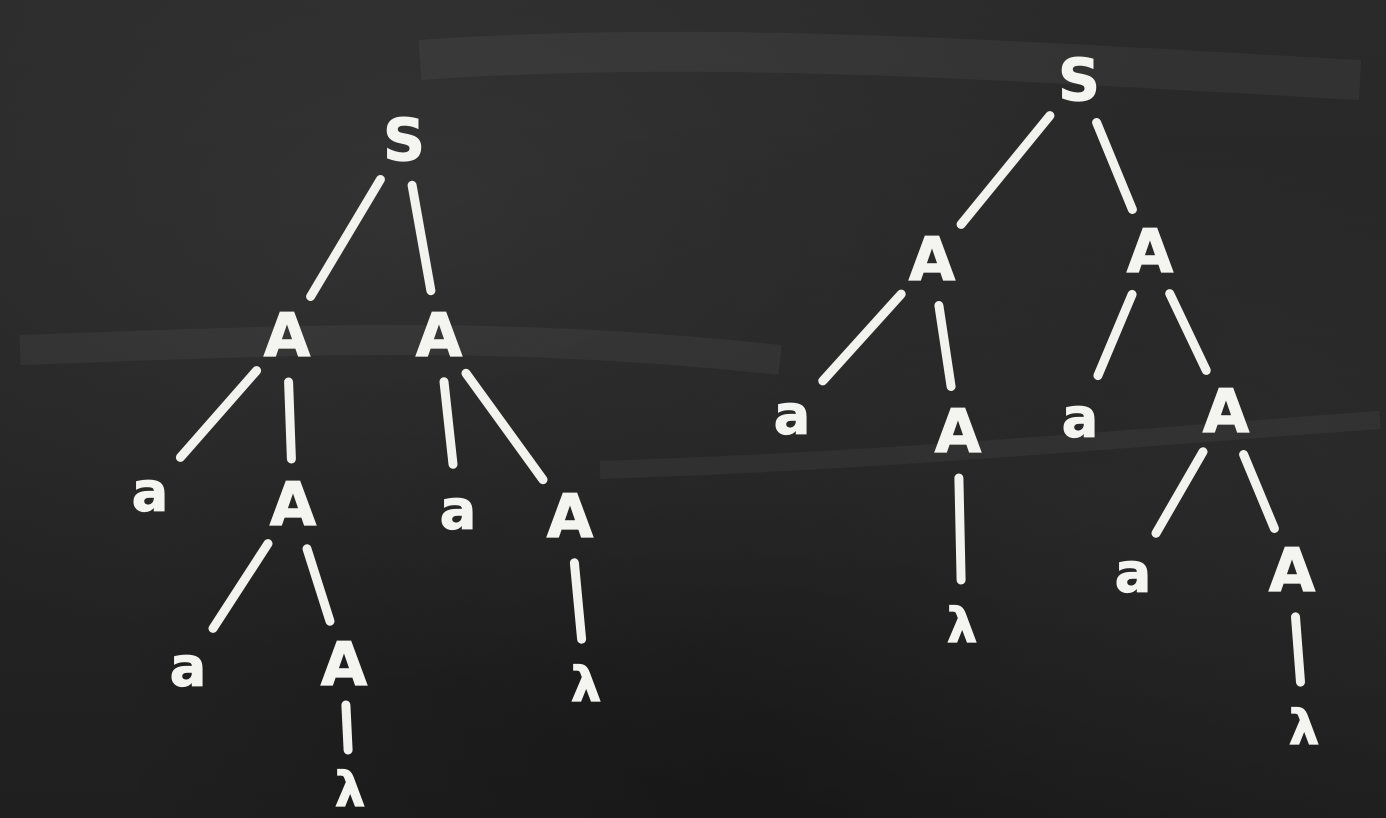 This screenshot has width=1386, height=818. What do you see at coordinates (958, 432) in the screenshot?
I see `tree-node-R4: A` at bounding box center [958, 432].